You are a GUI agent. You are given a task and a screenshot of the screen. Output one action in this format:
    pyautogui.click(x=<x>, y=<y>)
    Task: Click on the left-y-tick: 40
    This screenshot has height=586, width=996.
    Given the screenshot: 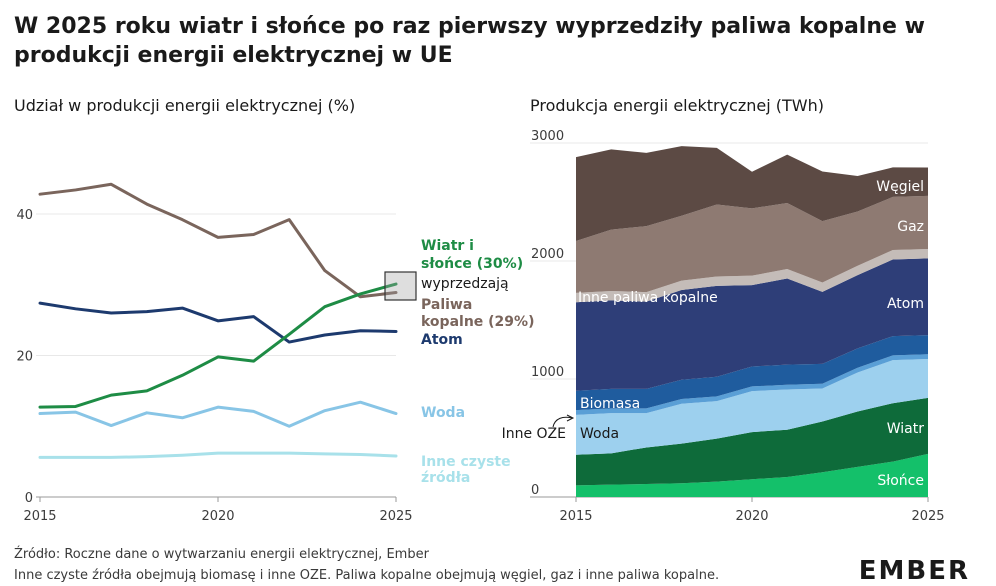 What is the action you would take?
    pyautogui.click(x=24, y=215)
    